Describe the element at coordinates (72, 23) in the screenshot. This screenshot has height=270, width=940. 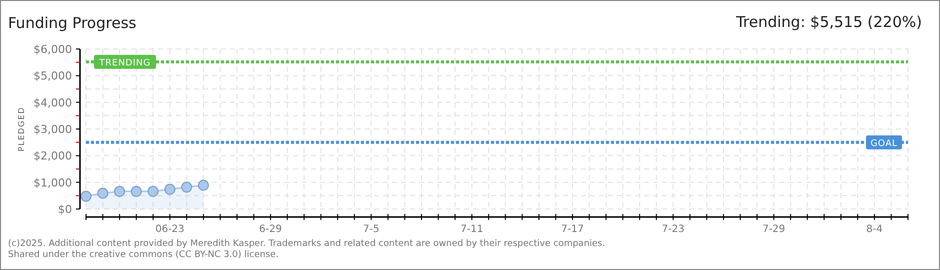
I see `chart-title: Funding Progress` at that location.